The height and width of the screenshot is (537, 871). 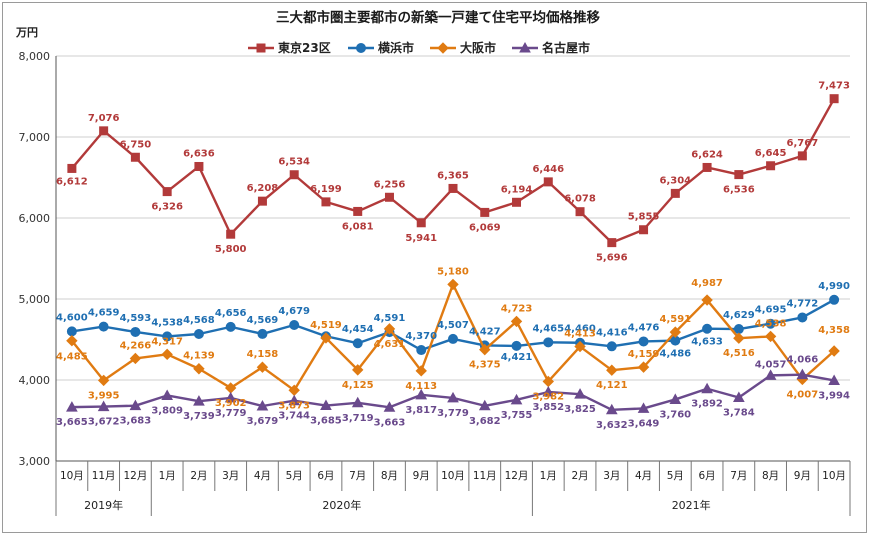 I want to click on data-label: 6,536, so click(x=739, y=190).